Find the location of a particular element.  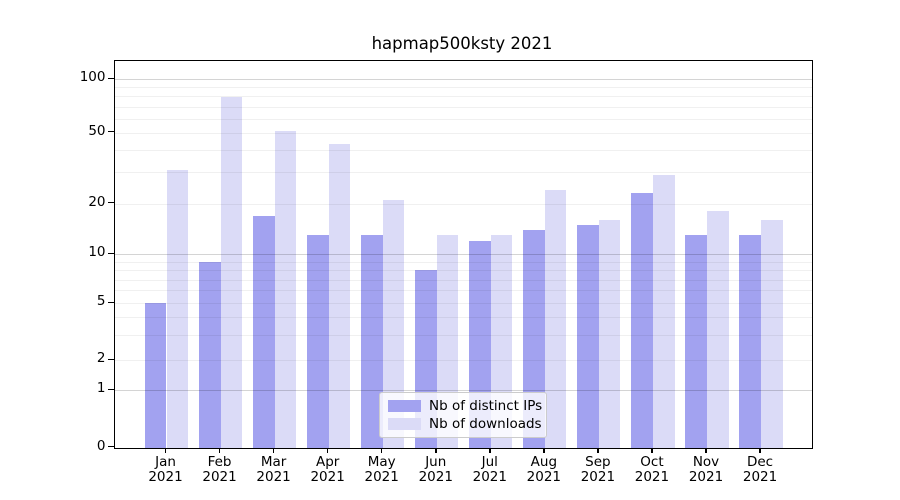

x-axis-tick-label-jun: Jun 2021 is located at coordinates (436, 469).